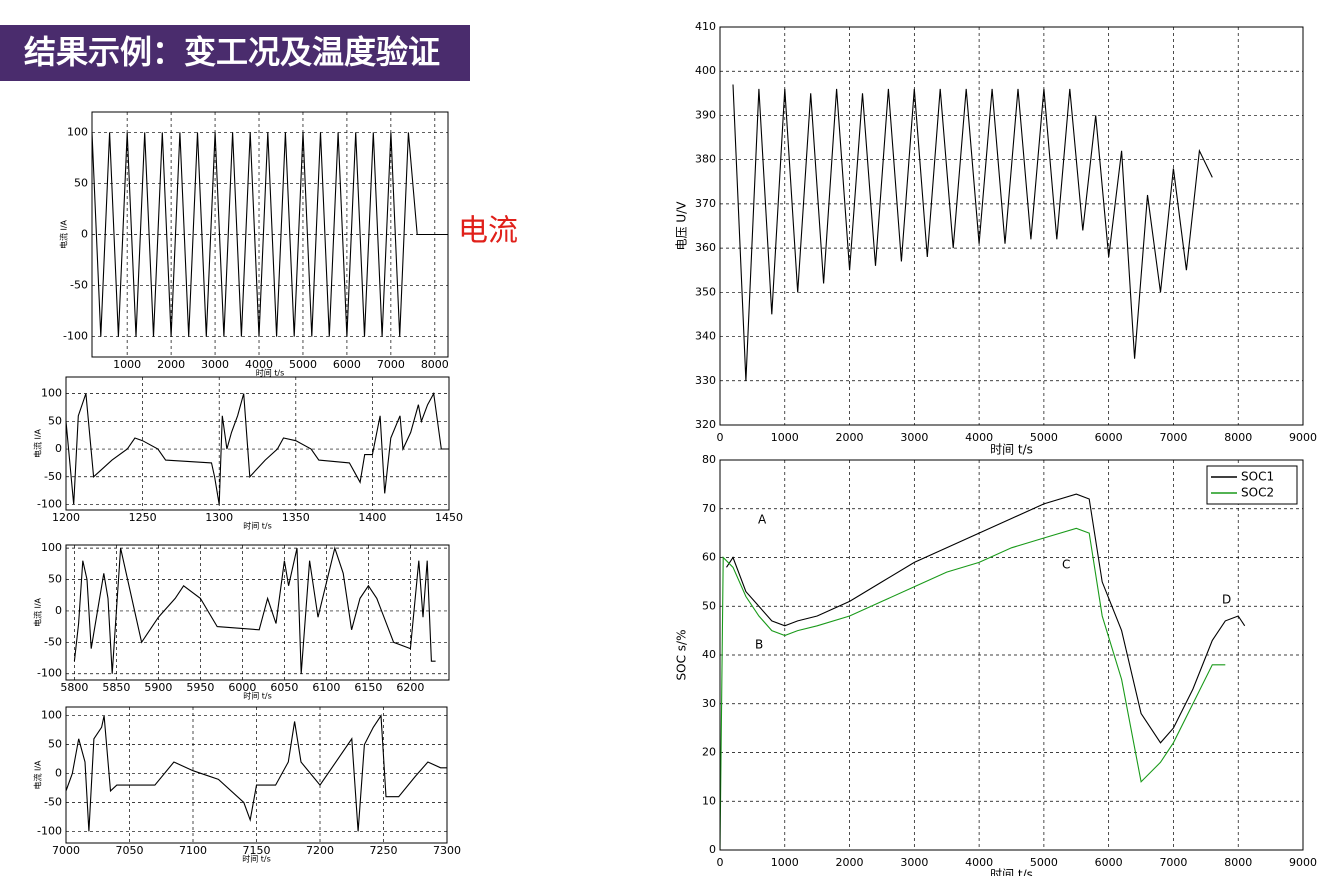 Image resolution: width=1323 pixels, height=876 pixels. Describe the element at coordinates (66, 517) in the screenshot. I see `x-tick-label: 1200` at that location.